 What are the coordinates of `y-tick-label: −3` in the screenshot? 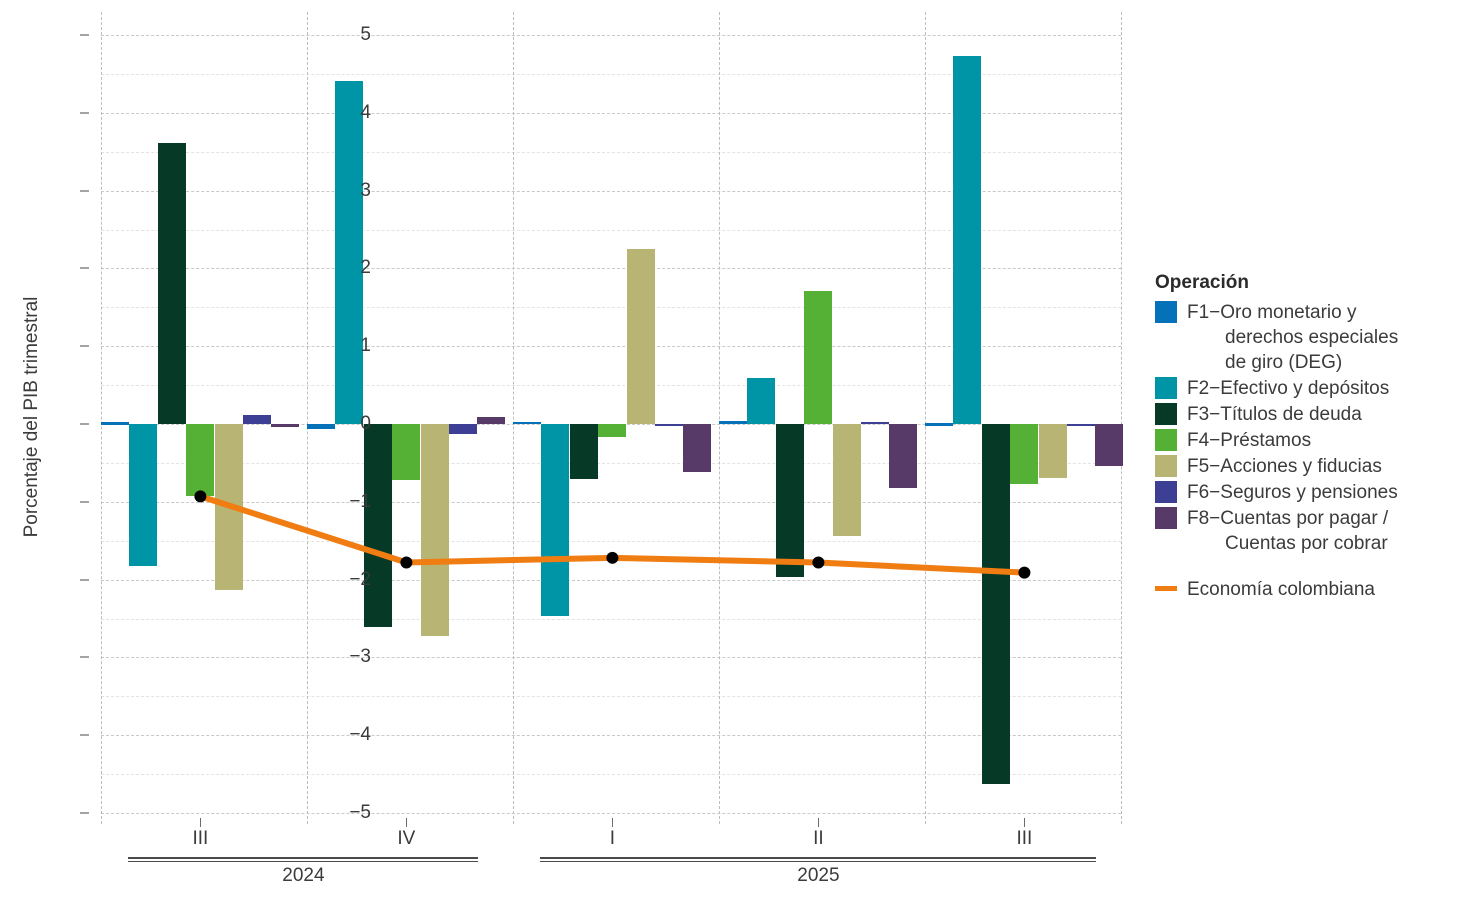 It's located at (360, 657).